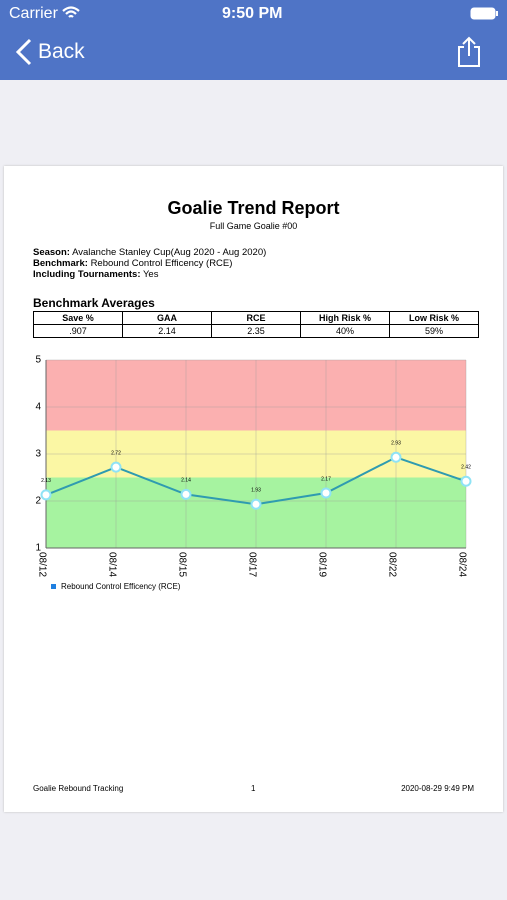 This screenshot has width=507, height=900. What do you see at coordinates (253, 788) in the screenshot?
I see `footer-page: 1` at bounding box center [253, 788].